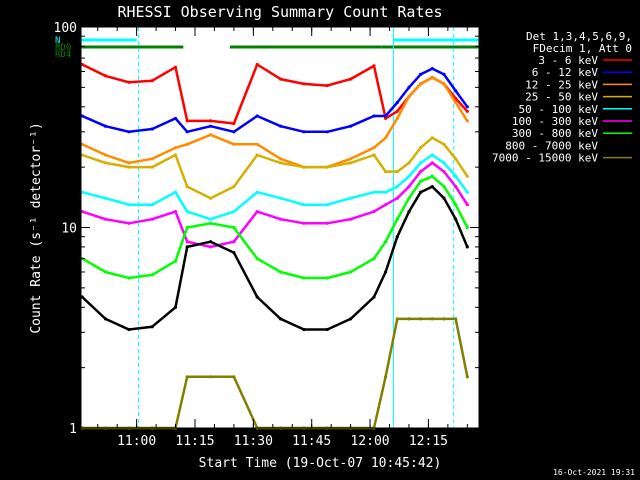 This screenshot has width=640, height=480. Describe the element at coordinates (565, 72) in the screenshot. I see `legend-label: 6 - 12 keV` at that location.